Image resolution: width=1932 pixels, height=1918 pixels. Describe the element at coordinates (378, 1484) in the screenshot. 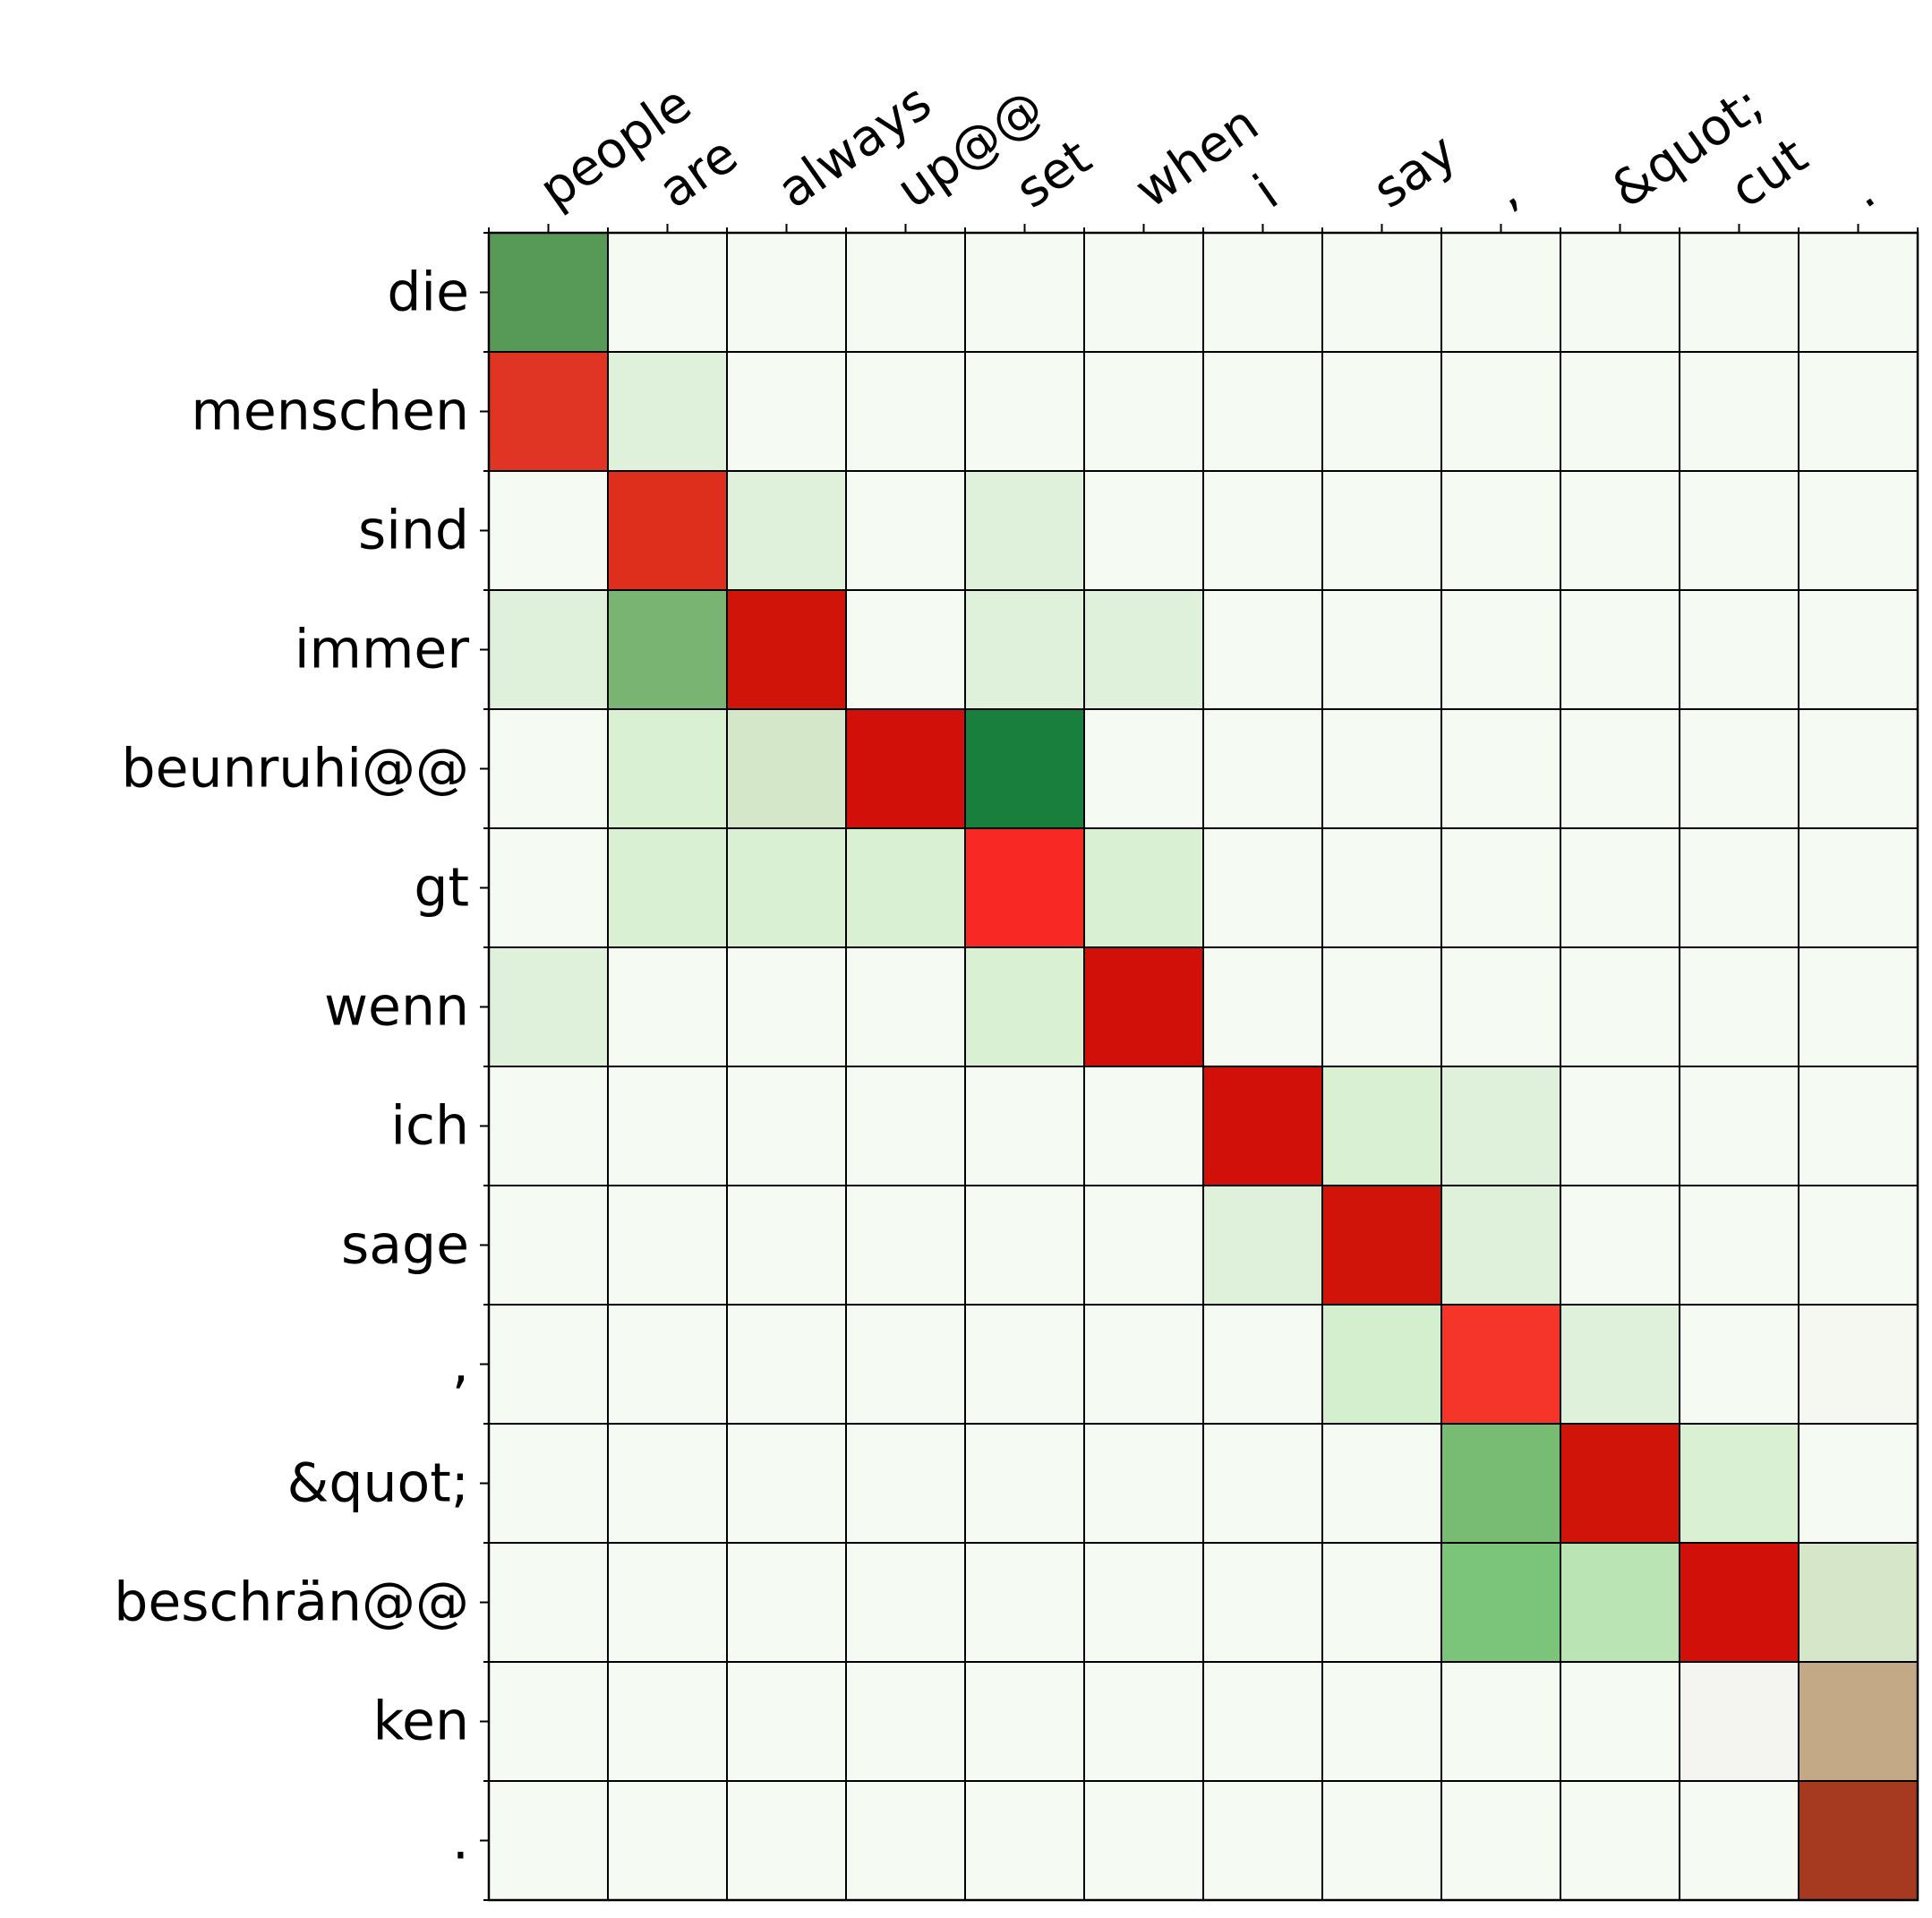

I see `y-tick-label: &quot;` at that location.